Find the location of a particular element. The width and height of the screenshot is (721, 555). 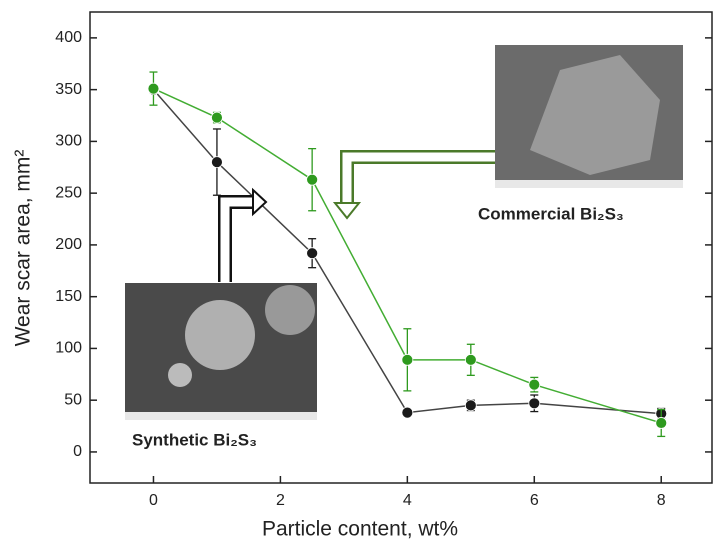

y-tick-label: 0 is located at coordinates (77, 451).